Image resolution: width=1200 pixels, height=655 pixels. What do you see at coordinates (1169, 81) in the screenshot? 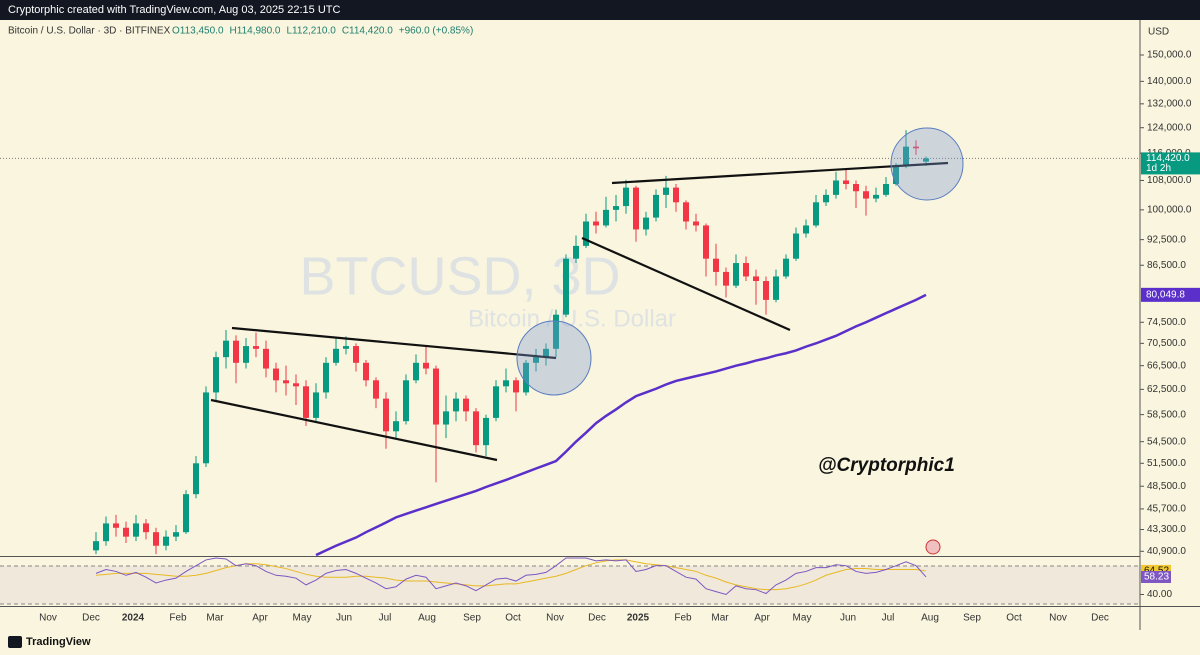
I see `y-tick-label: 140,000.0` at bounding box center [1169, 81].